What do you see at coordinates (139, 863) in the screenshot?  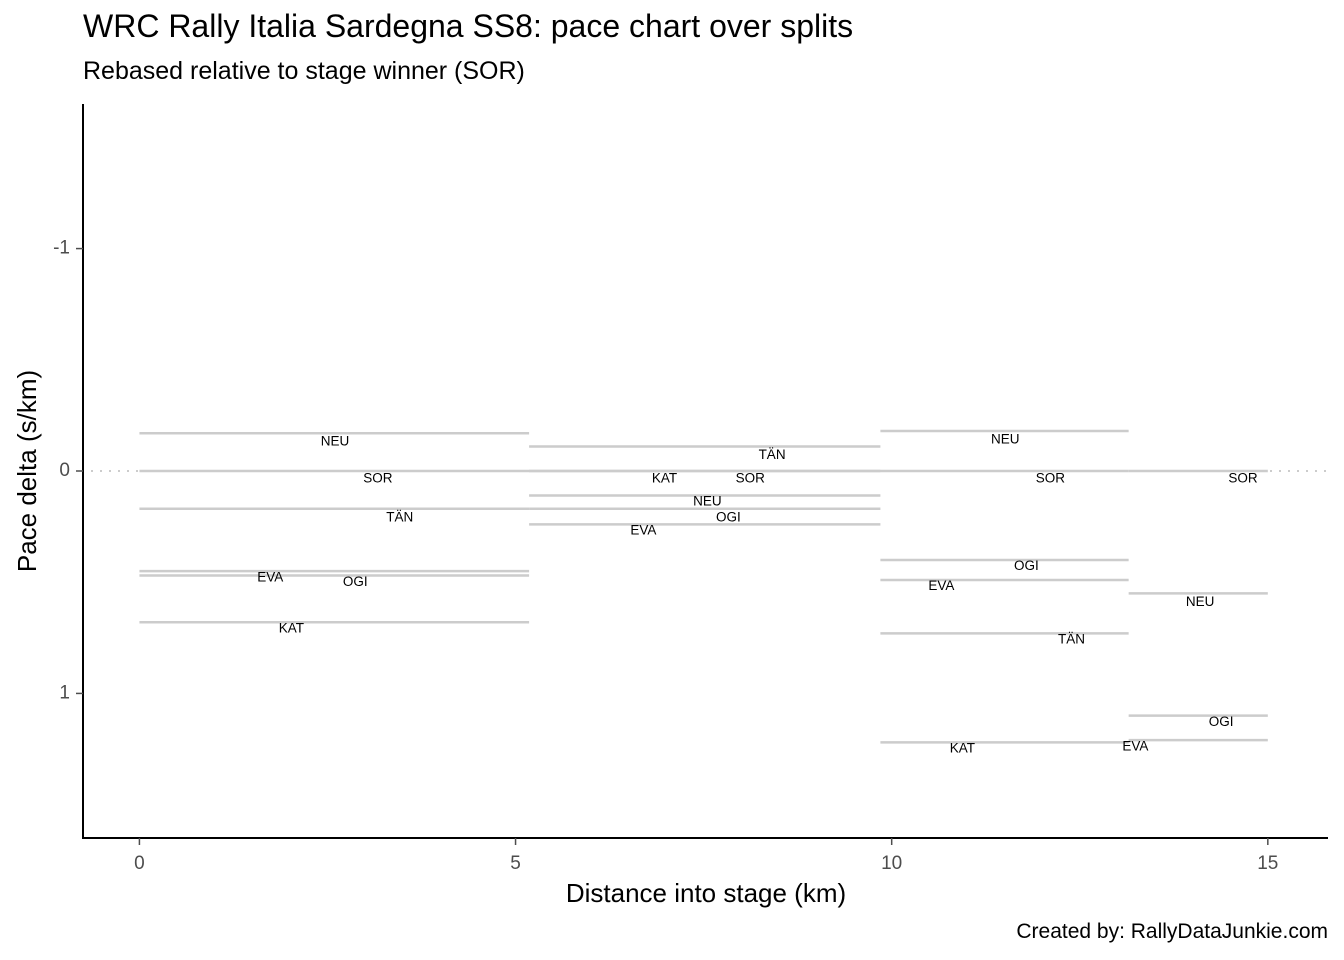 I see `x-tick-label: 0` at bounding box center [139, 863].